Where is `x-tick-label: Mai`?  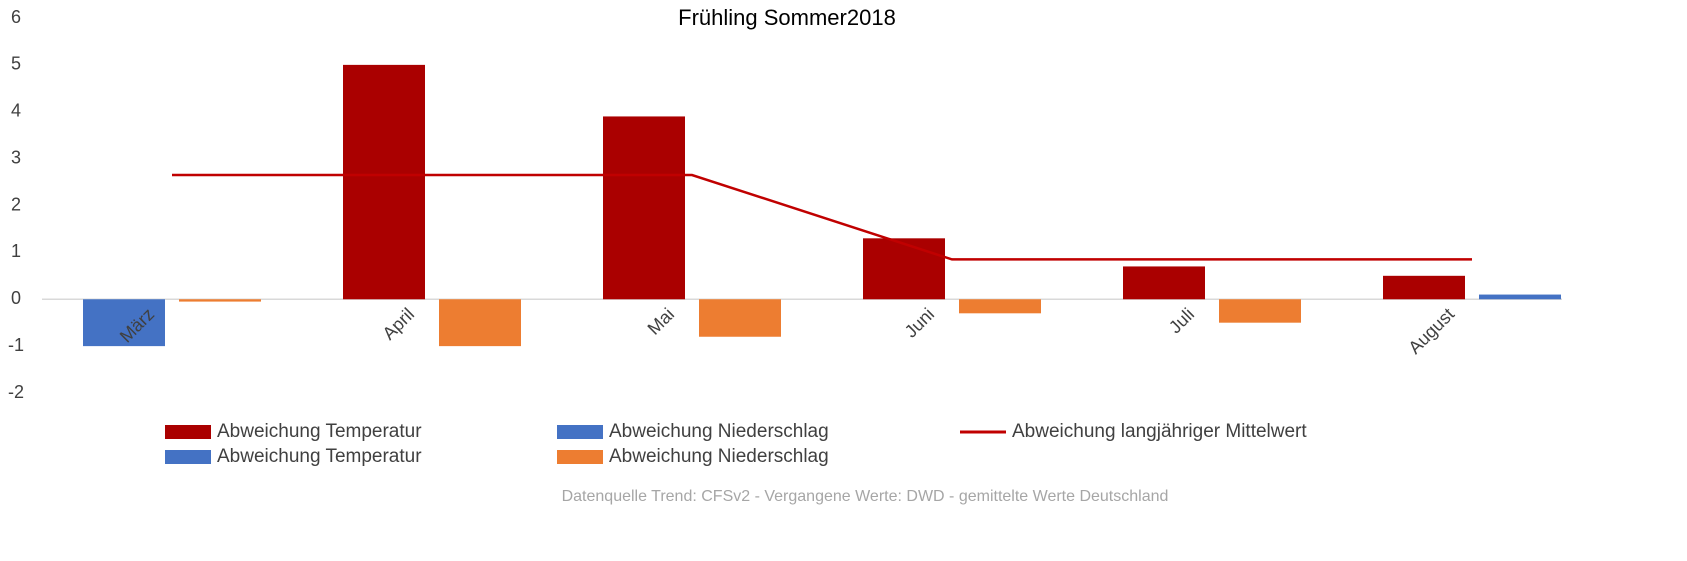
x-tick-label: Mai is located at coordinates (661, 321).